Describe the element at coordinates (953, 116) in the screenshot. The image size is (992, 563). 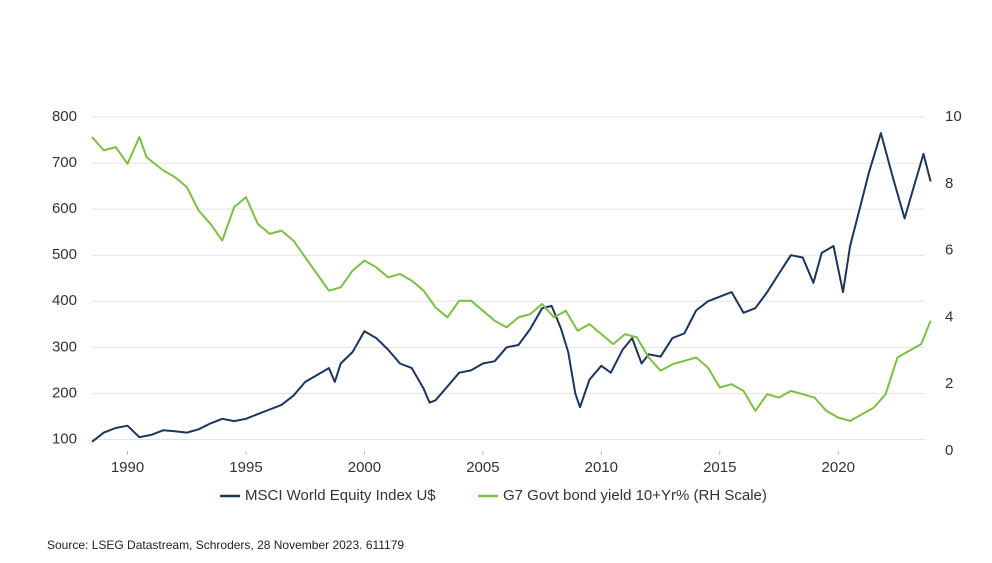
I see `y2-tick-label: 10` at that location.